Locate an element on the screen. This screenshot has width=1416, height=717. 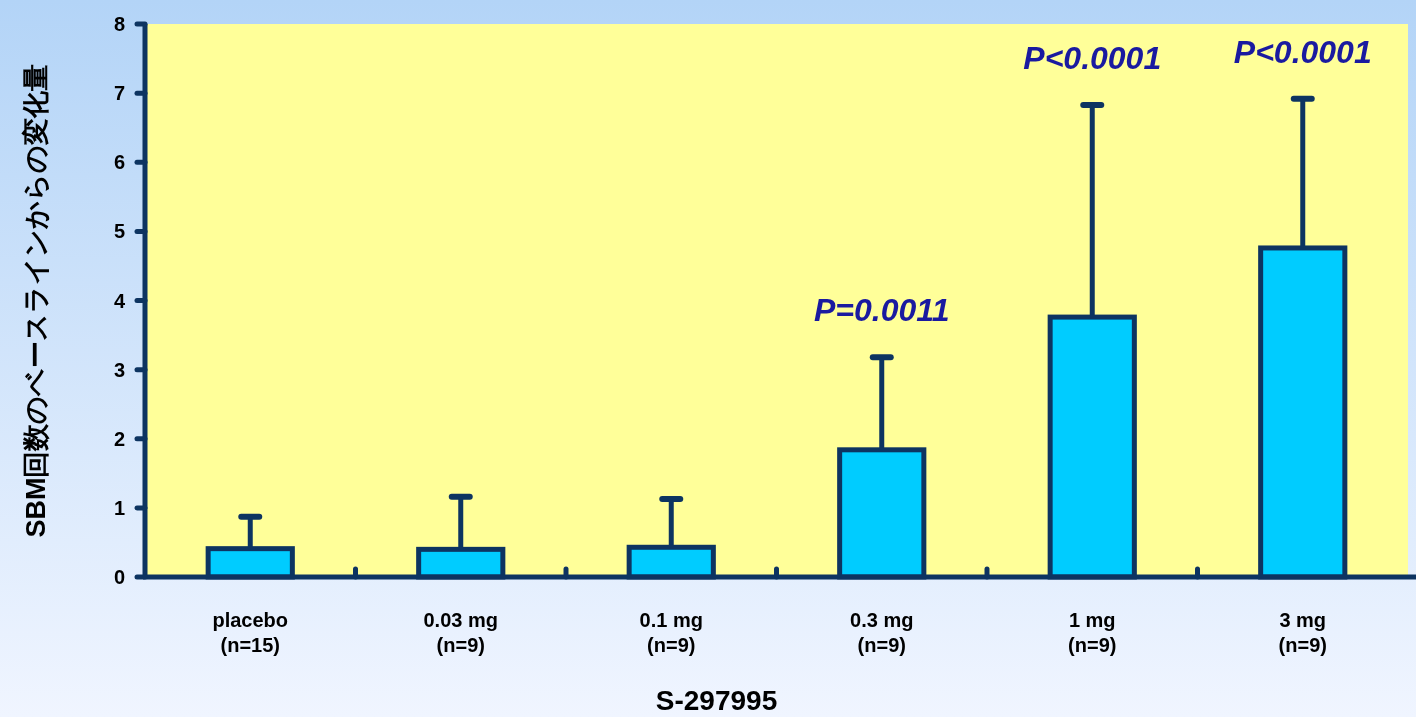
y-tick-label: 5 is located at coordinates (119, 231).